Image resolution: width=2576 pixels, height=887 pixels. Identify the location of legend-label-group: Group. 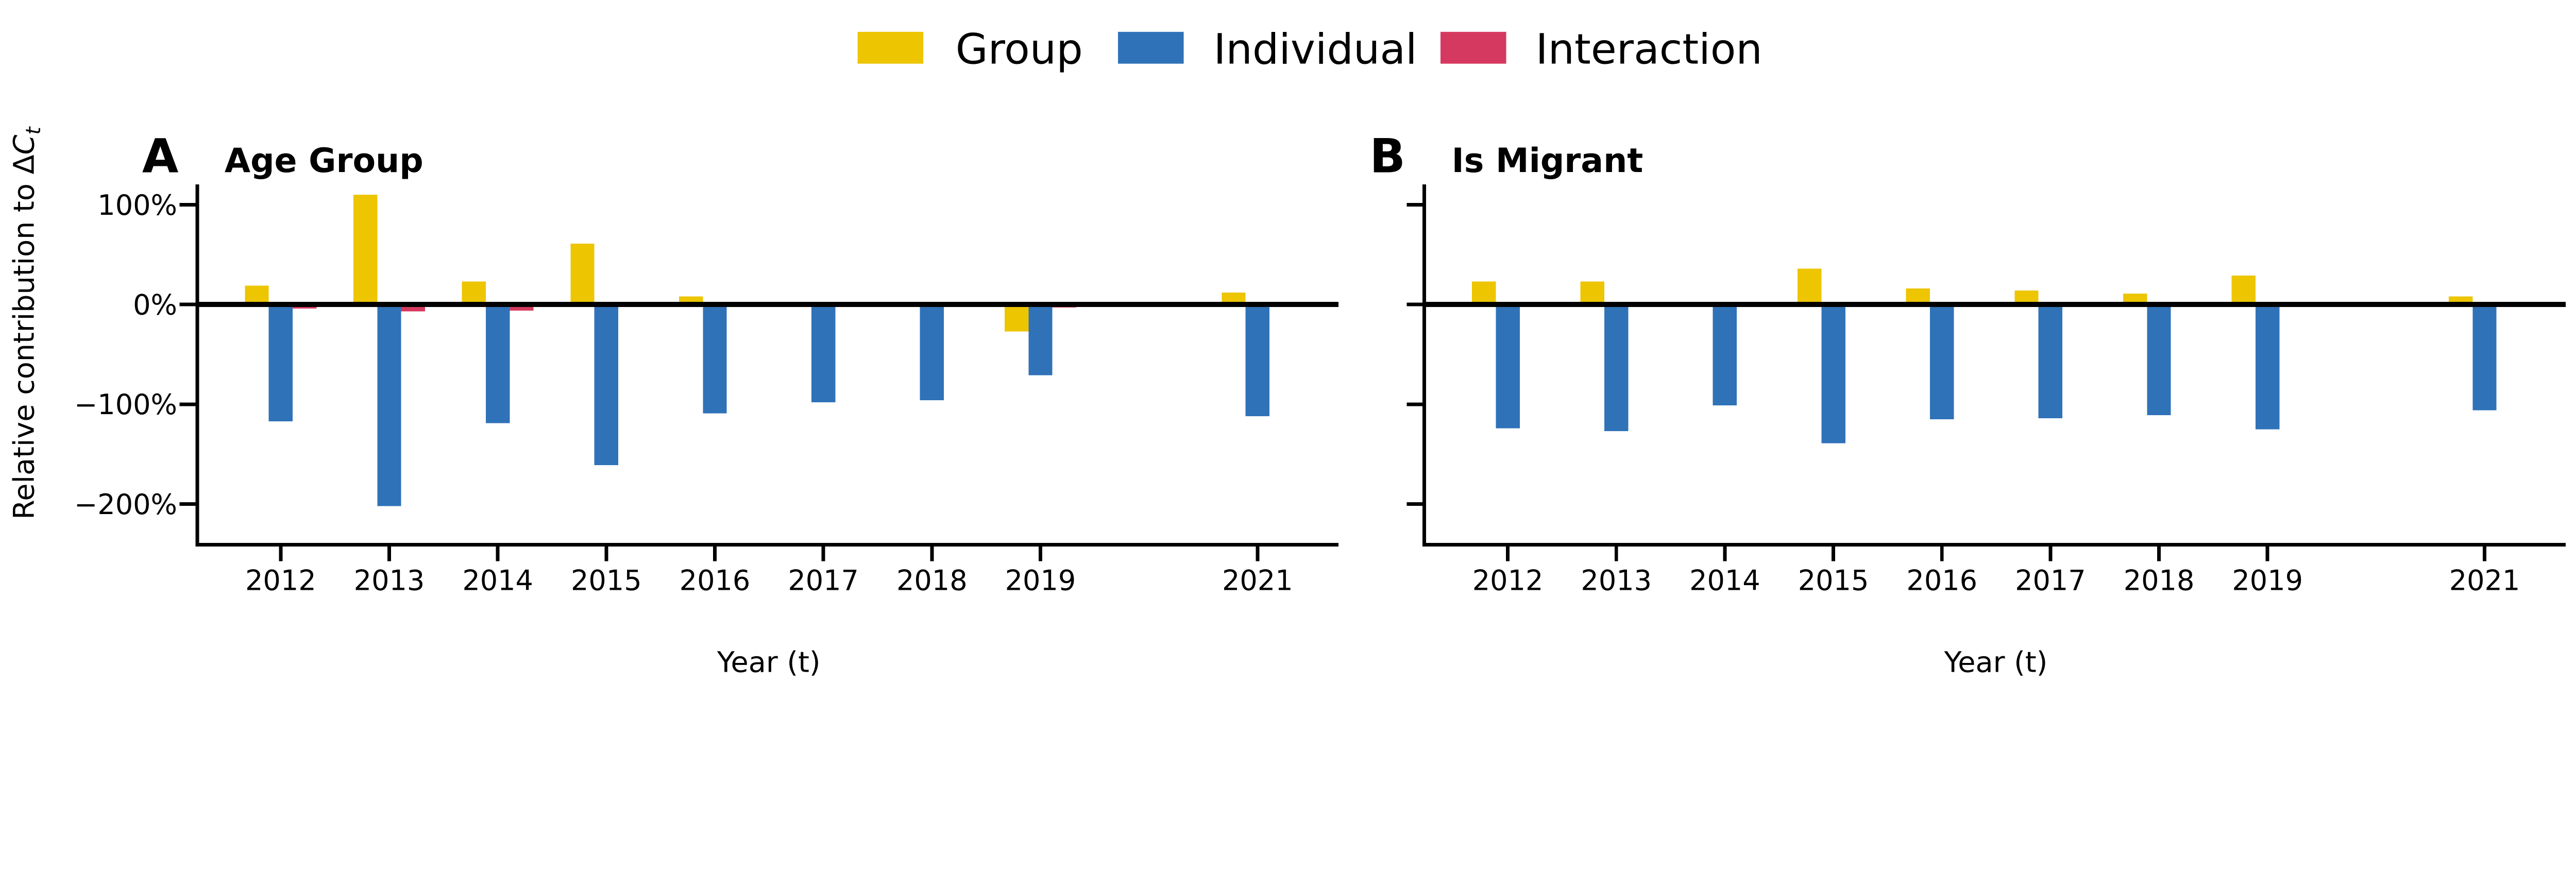
(1019, 50).